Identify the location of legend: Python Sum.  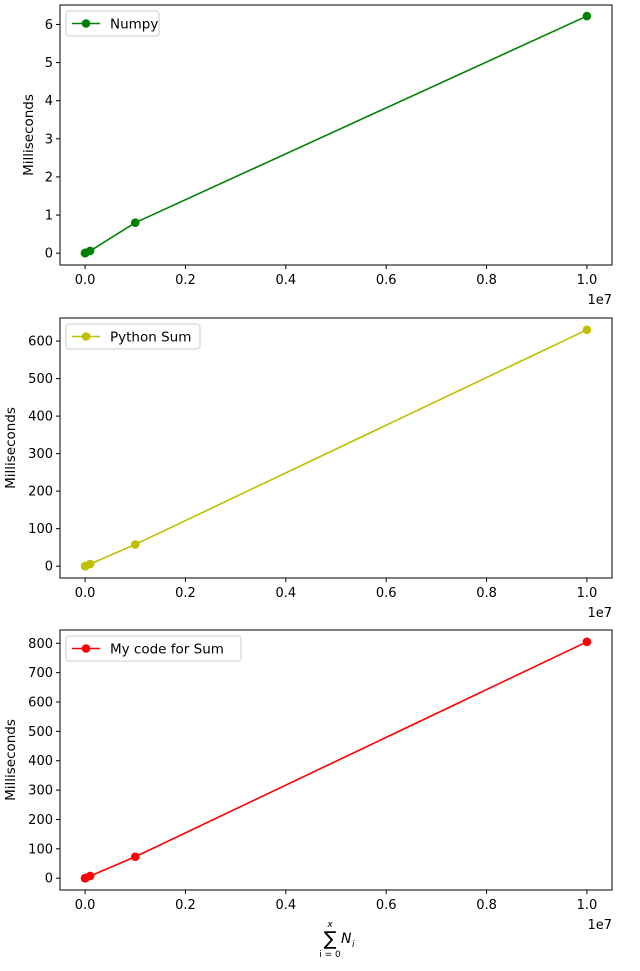
(133, 336).